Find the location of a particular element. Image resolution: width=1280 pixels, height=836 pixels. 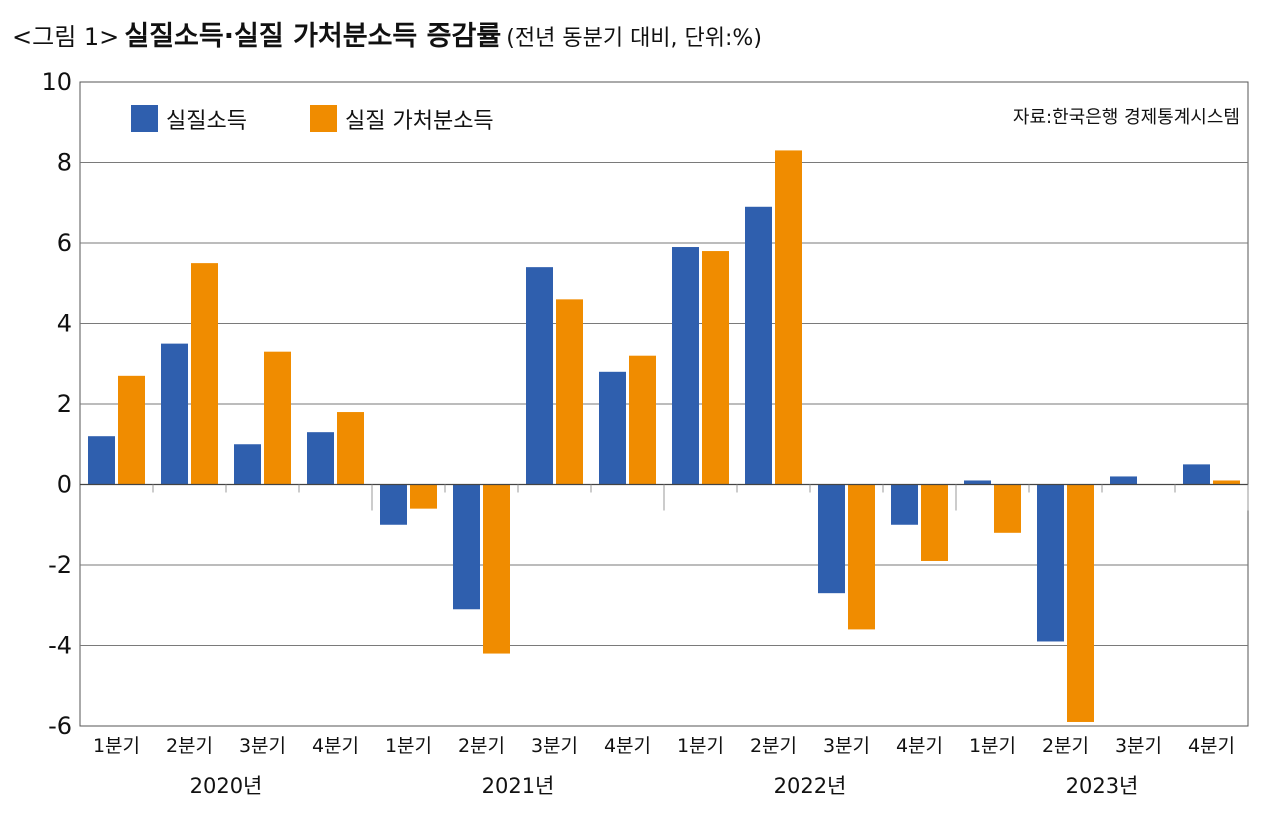

y-tick-label: 0 is located at coordinates (64, 485).